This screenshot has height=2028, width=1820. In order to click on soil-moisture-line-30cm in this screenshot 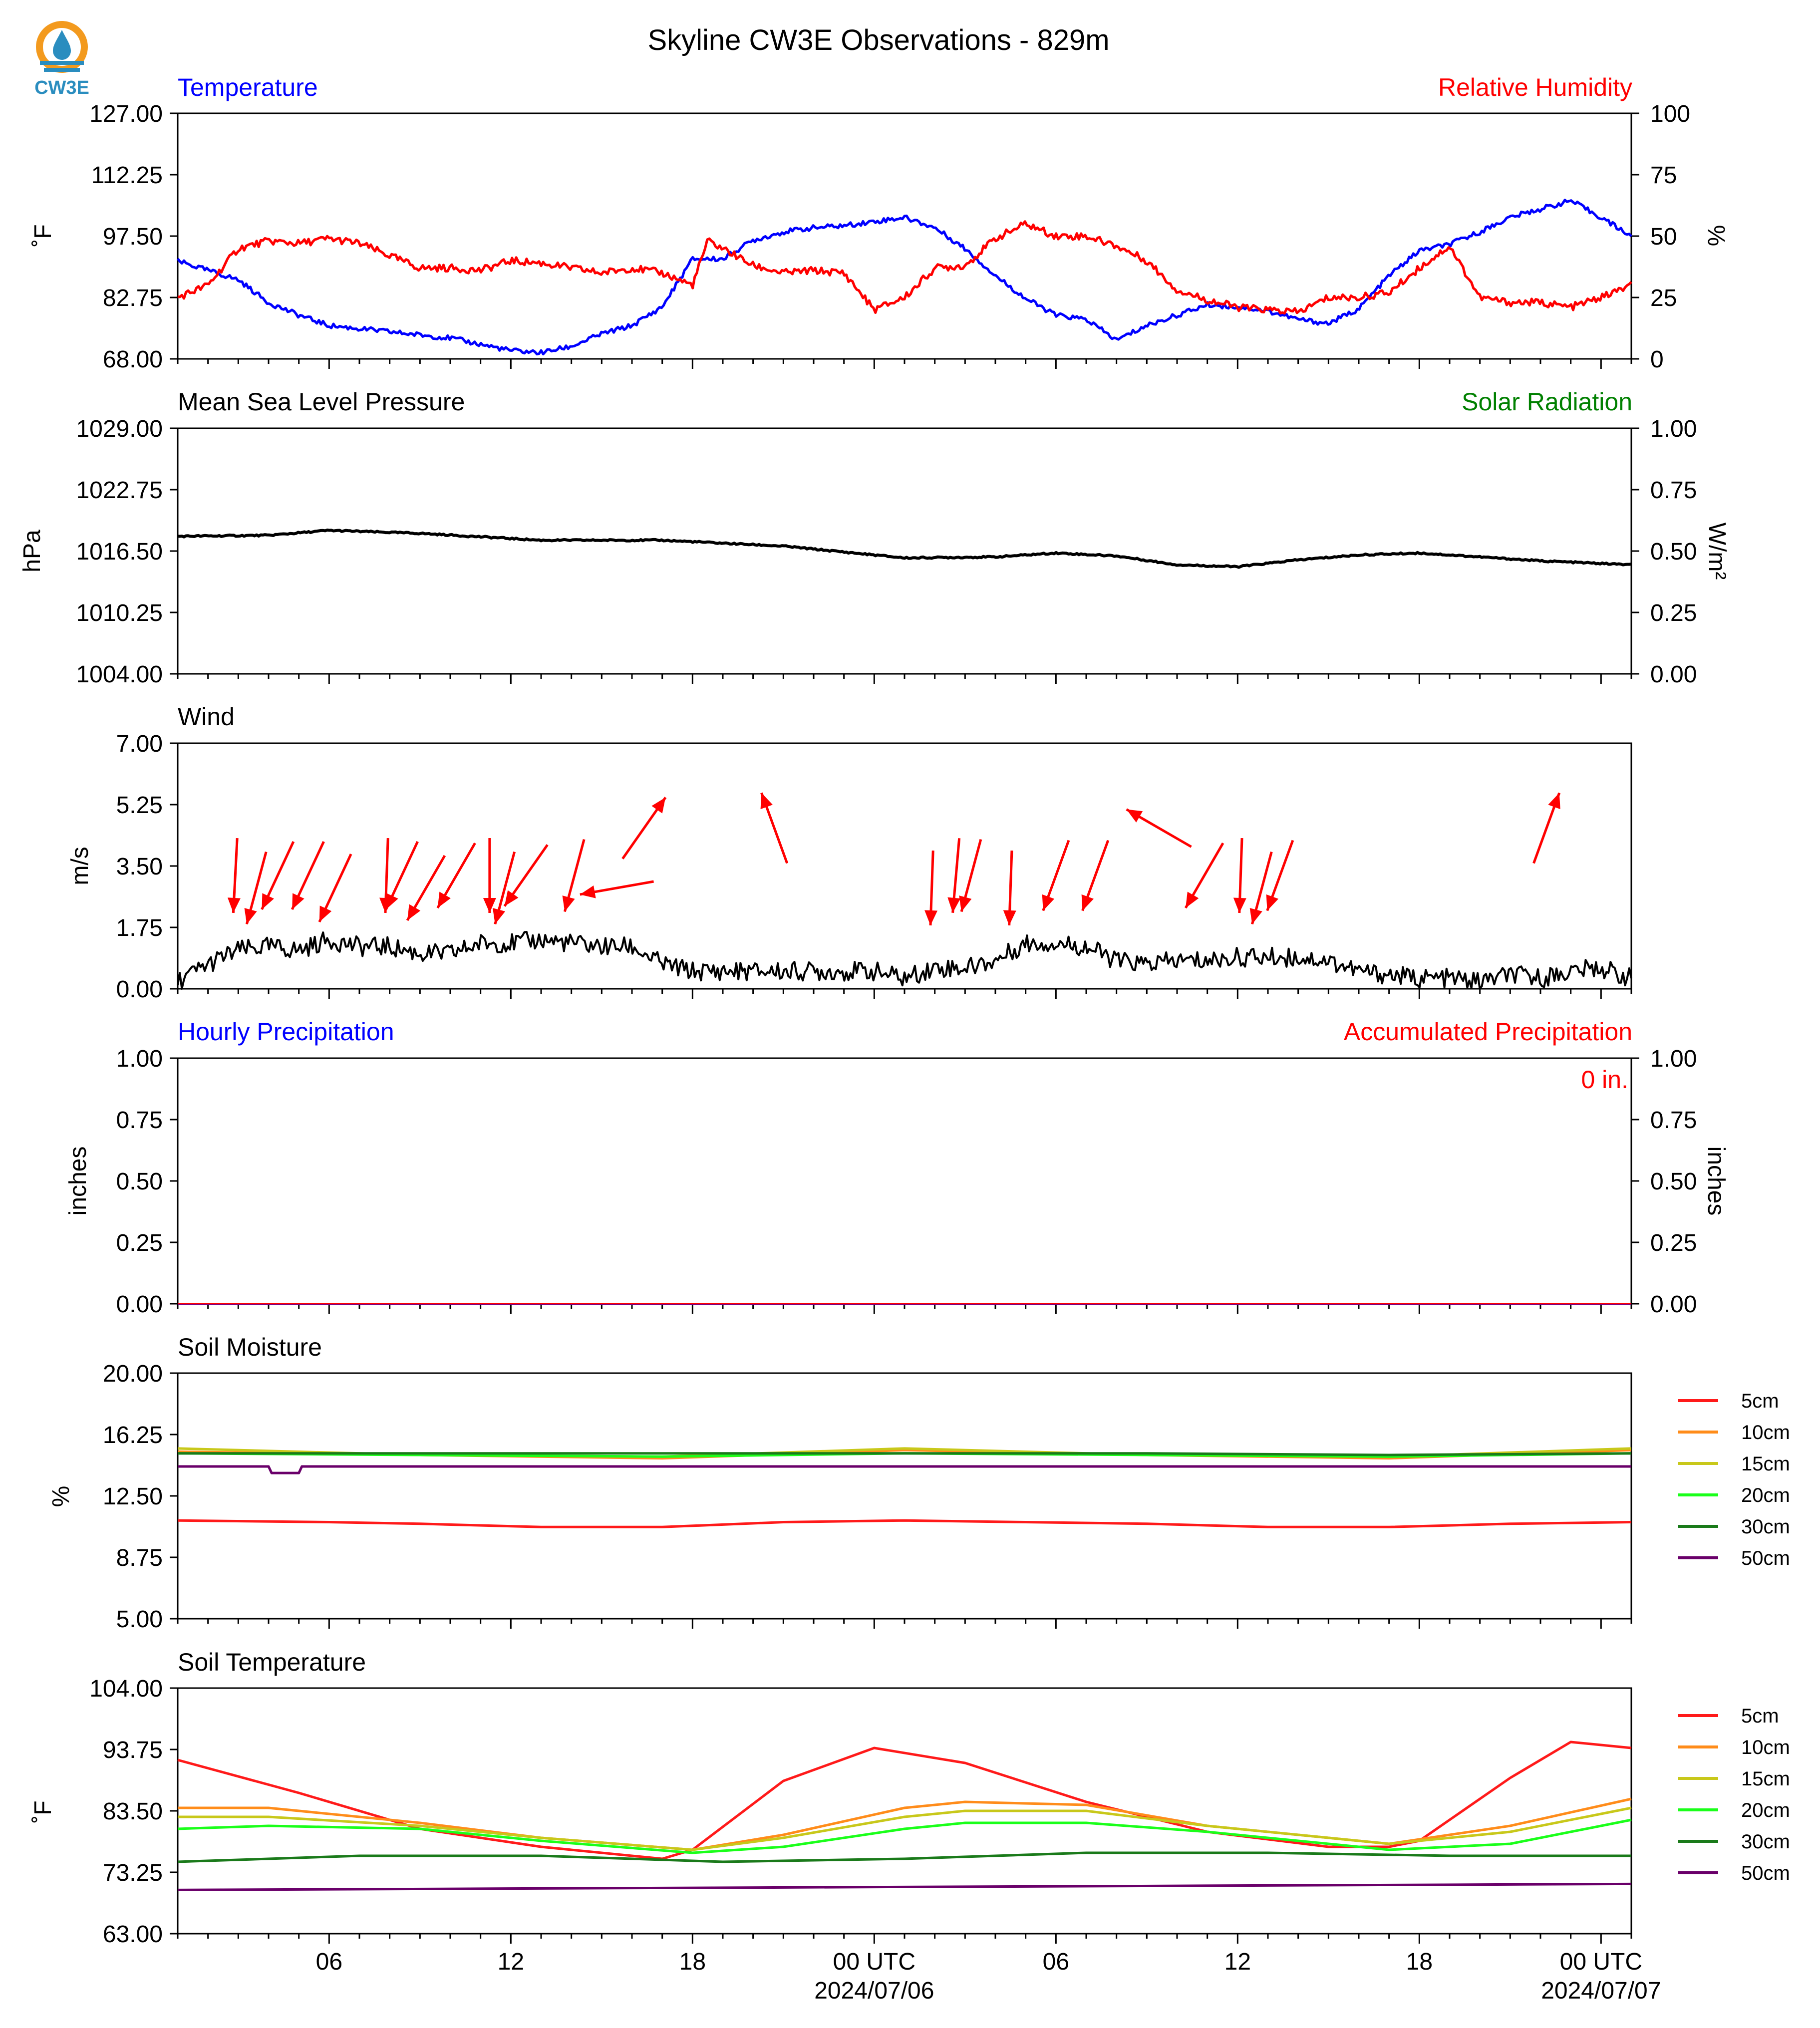, I will do `click(905, 1454)`.